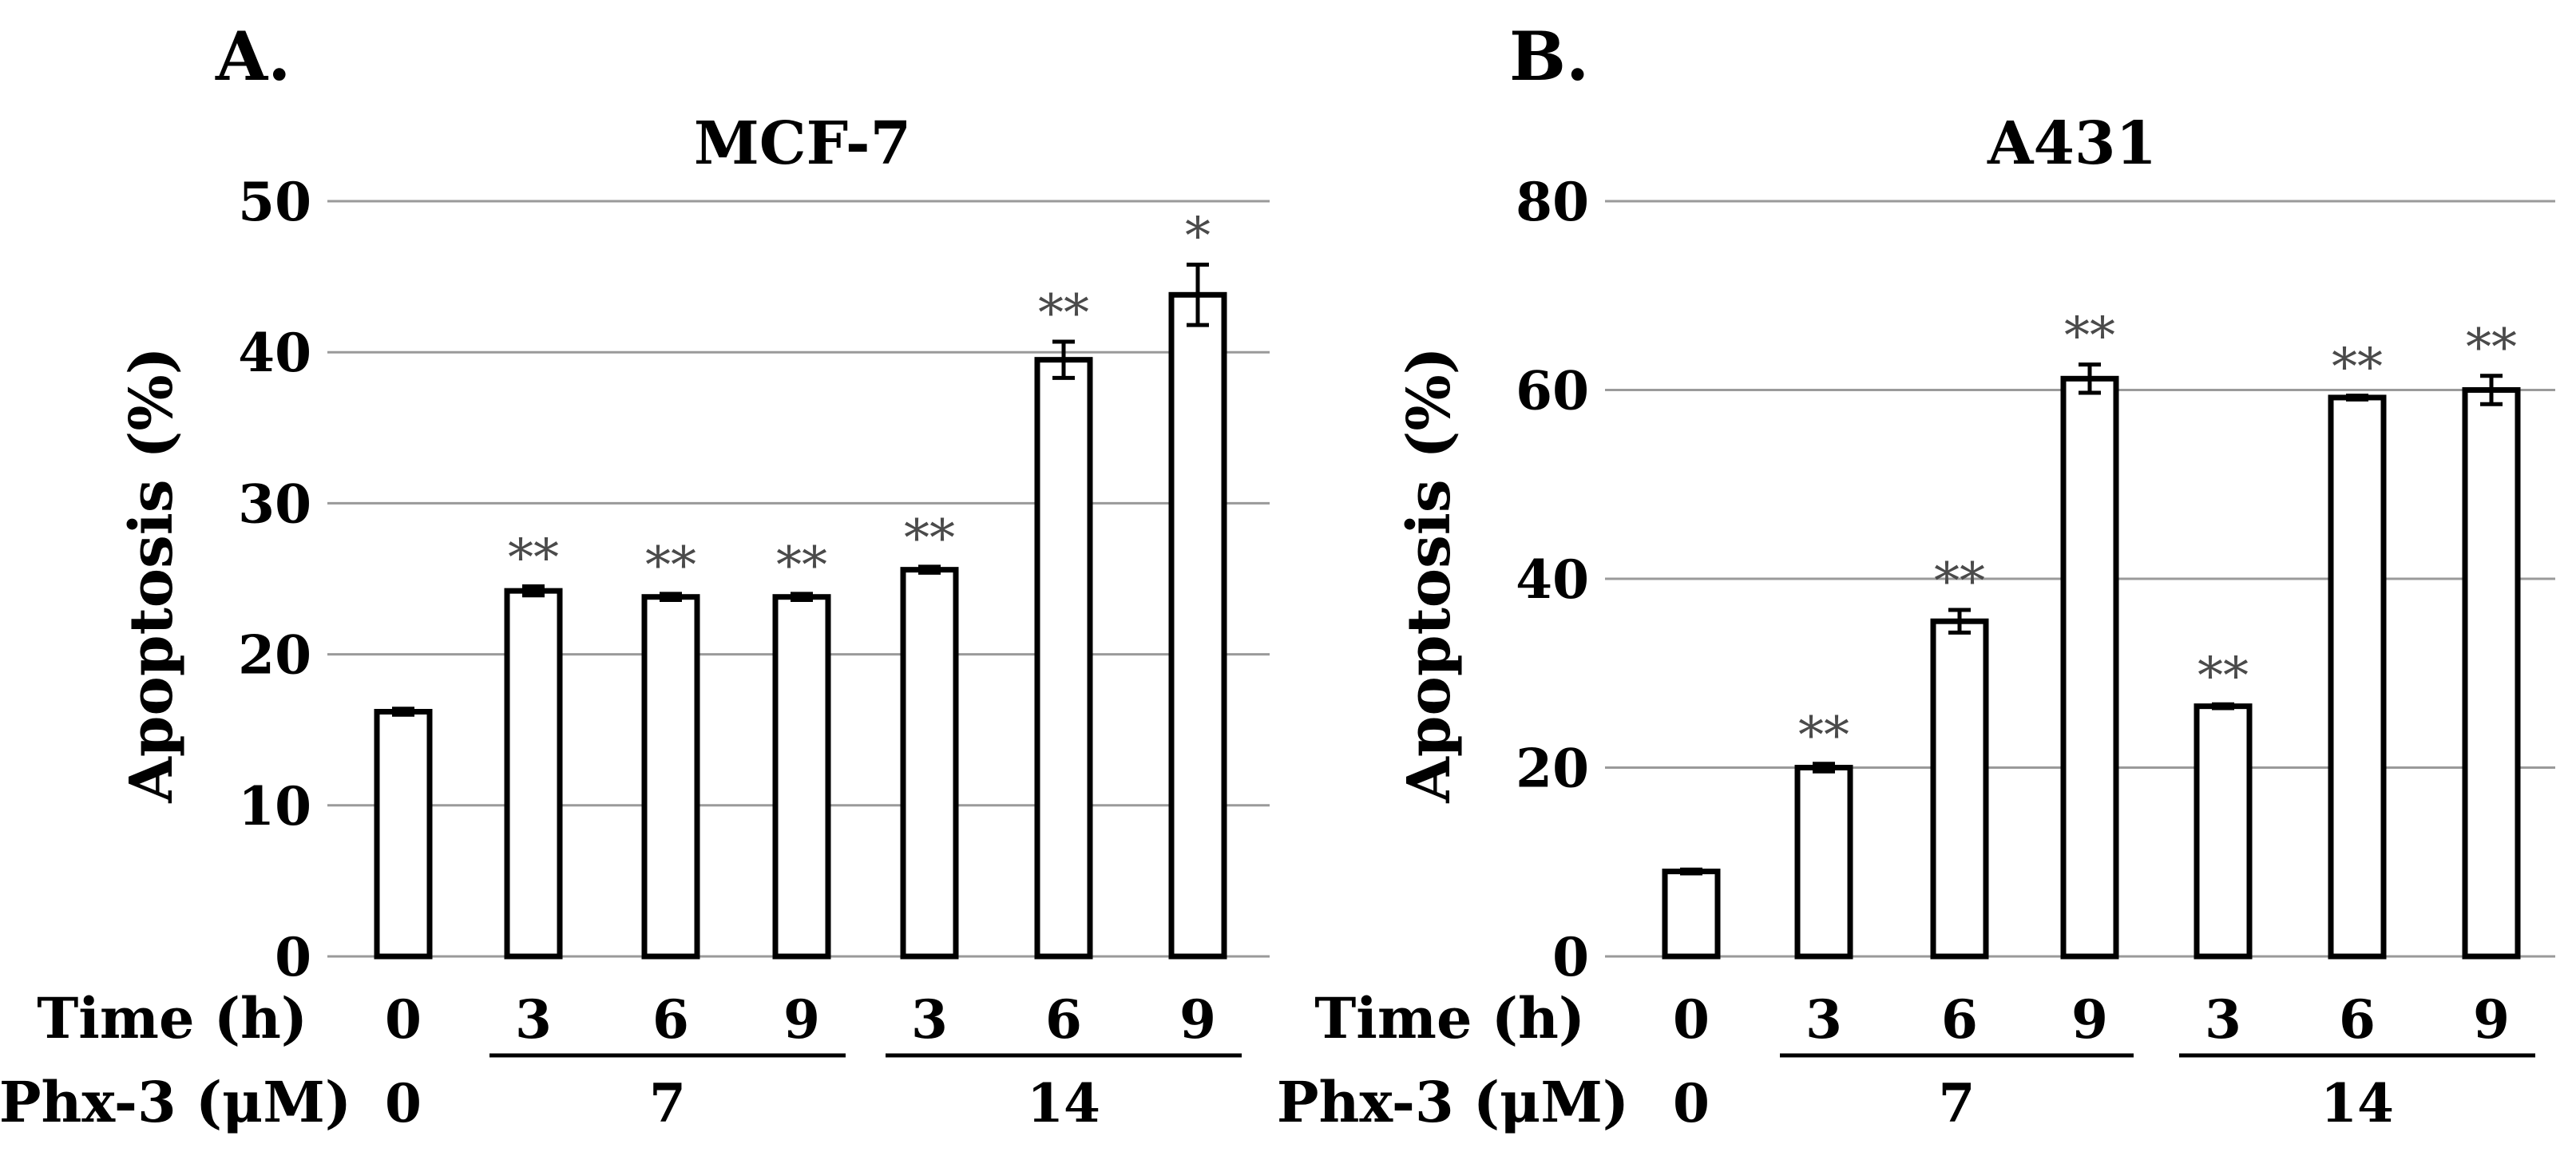  I want to click on panel-a-label: A., so click(253, 57).